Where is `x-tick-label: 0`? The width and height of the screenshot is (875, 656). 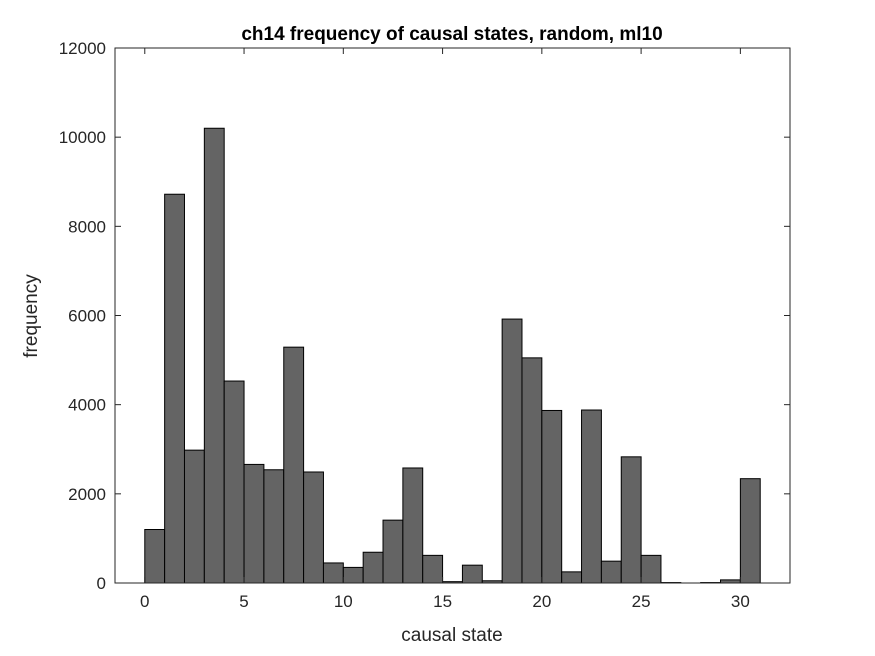
x-tick-label: 0 is located at coordinates (144, 601).